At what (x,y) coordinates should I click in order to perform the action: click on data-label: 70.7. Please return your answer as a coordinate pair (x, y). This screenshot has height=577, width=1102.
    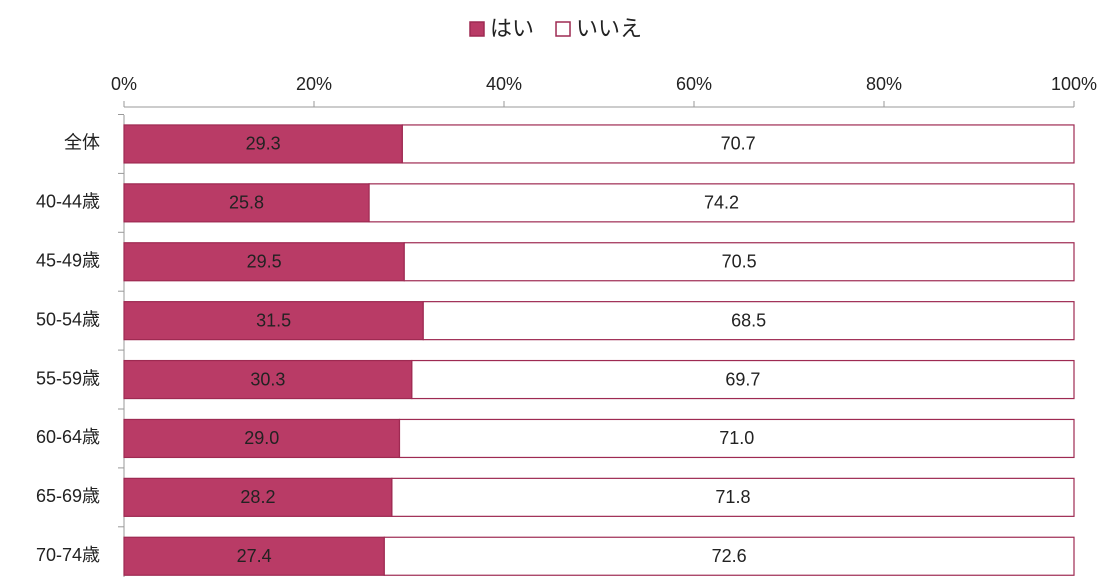
    Looking at the image, I should click on (738, 144).